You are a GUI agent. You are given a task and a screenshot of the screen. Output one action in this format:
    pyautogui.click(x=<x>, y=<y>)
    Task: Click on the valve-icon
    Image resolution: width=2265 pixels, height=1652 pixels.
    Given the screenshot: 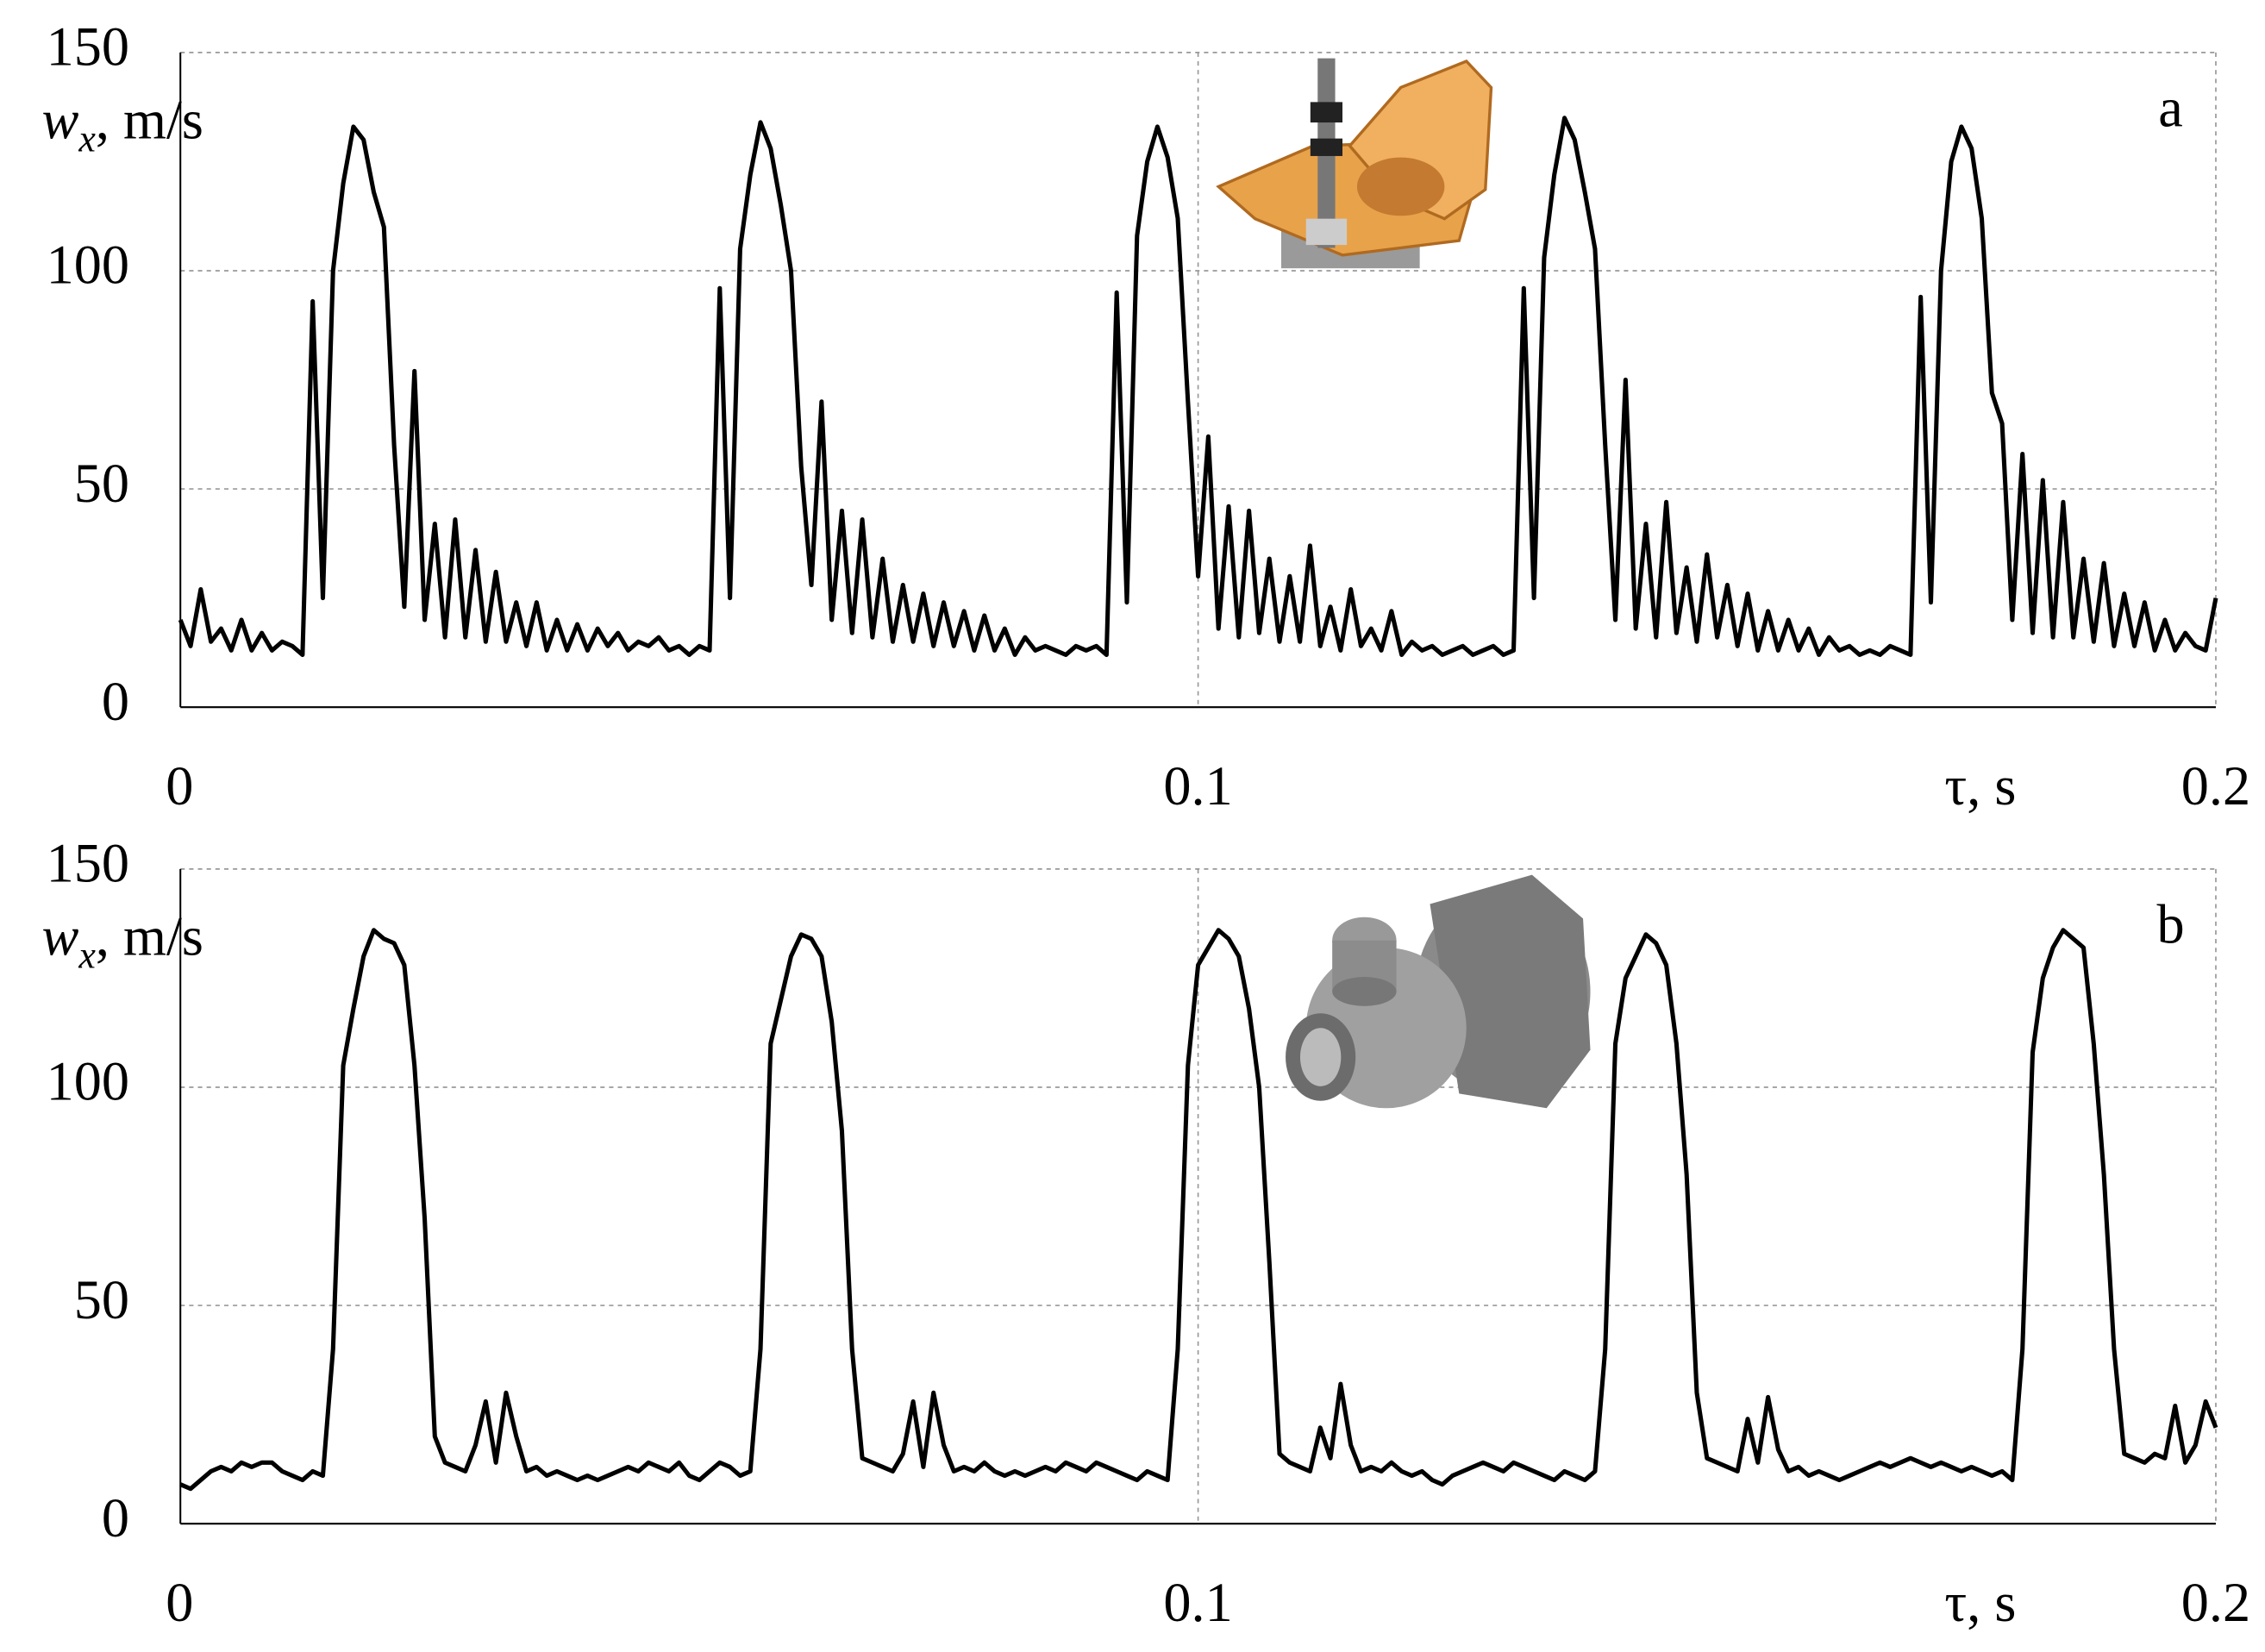 What is the action you would take?
    pyautogui.click(x=1355, y=163)
    